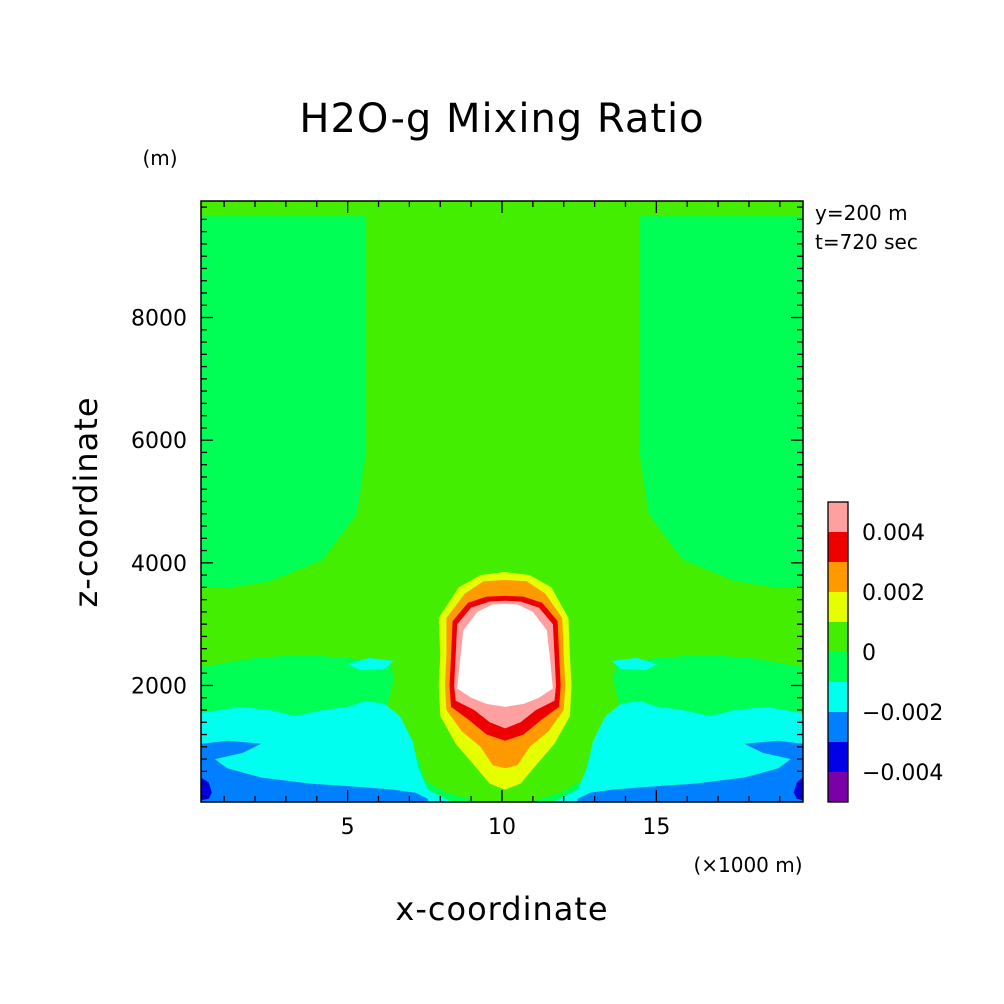 This screenshot has height=1004, width=1004. What do you see at coordinates (902, 713) in the screenshot?
I see `colorbar-tick-label: −0.002` at bounding box center [902, 713].